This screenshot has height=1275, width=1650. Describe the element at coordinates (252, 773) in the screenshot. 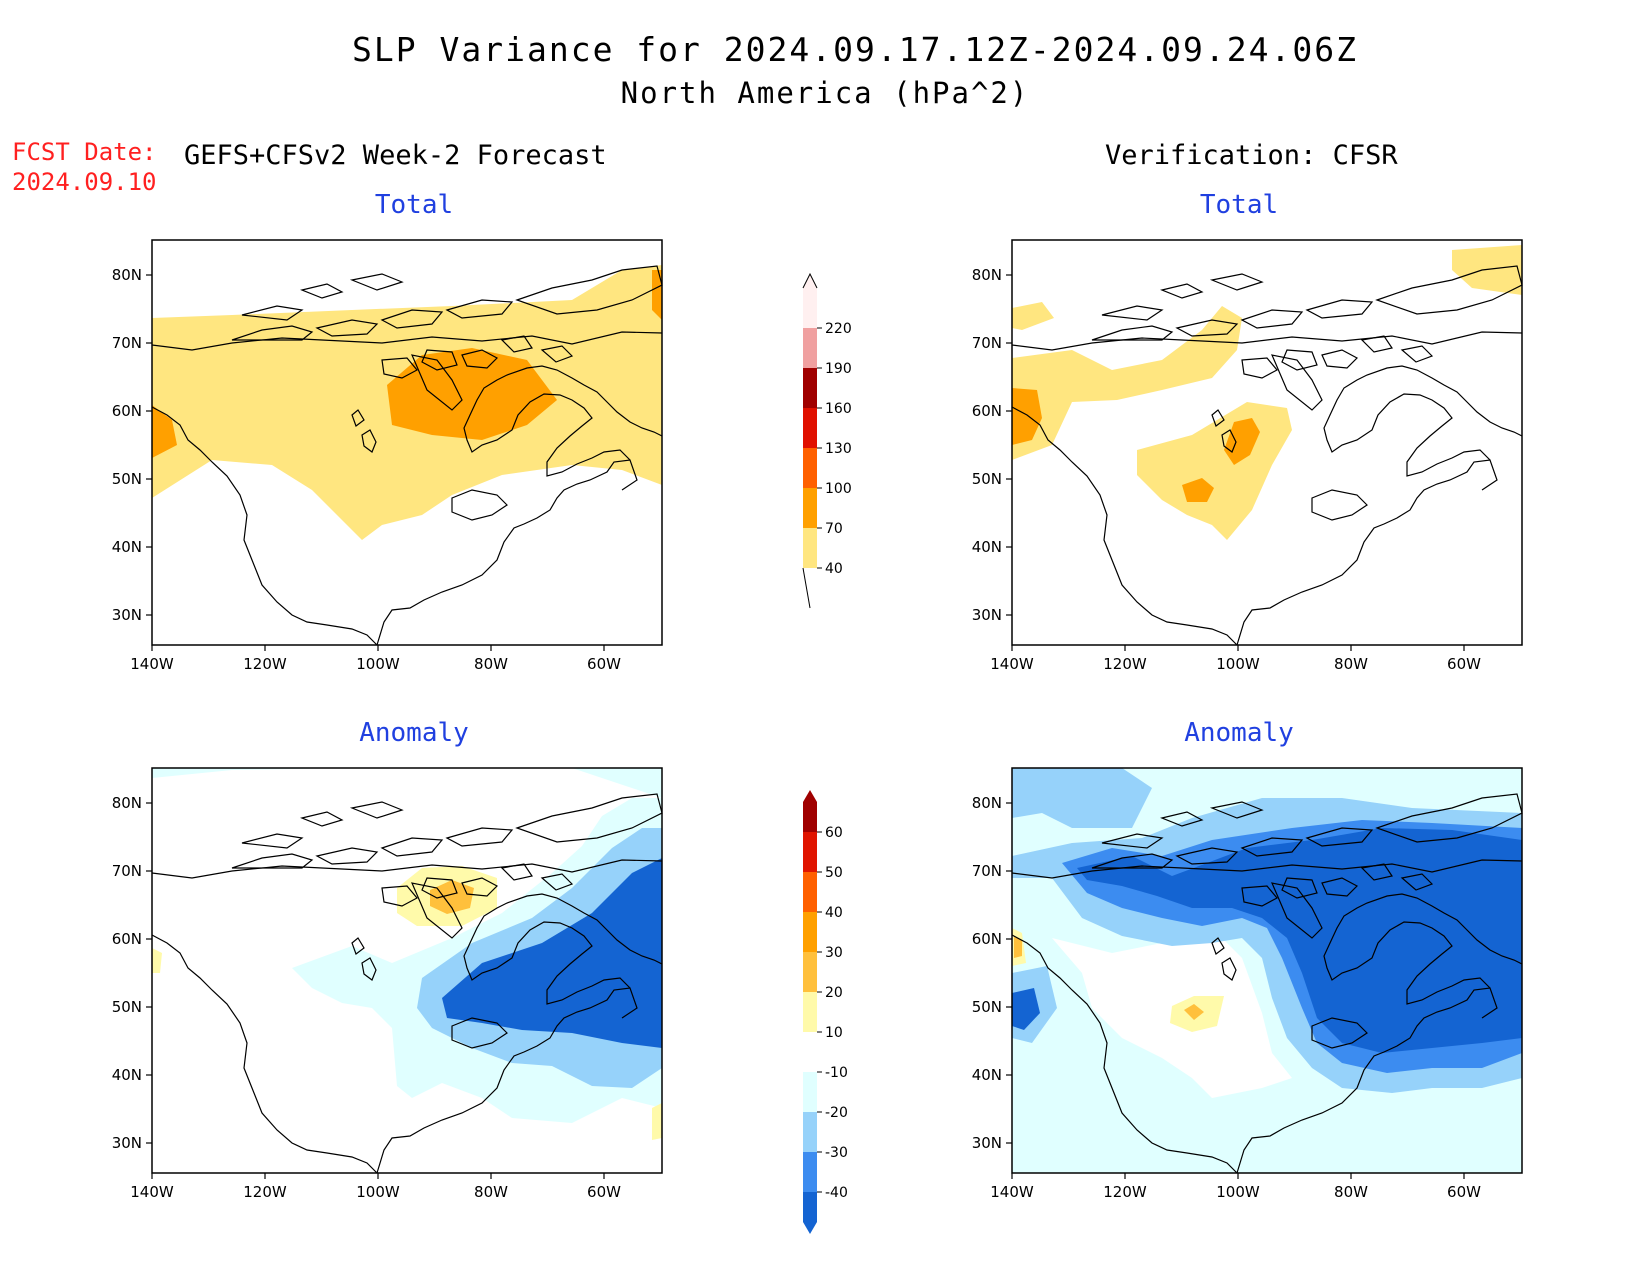

I see `contour-minus10-north` at that location.